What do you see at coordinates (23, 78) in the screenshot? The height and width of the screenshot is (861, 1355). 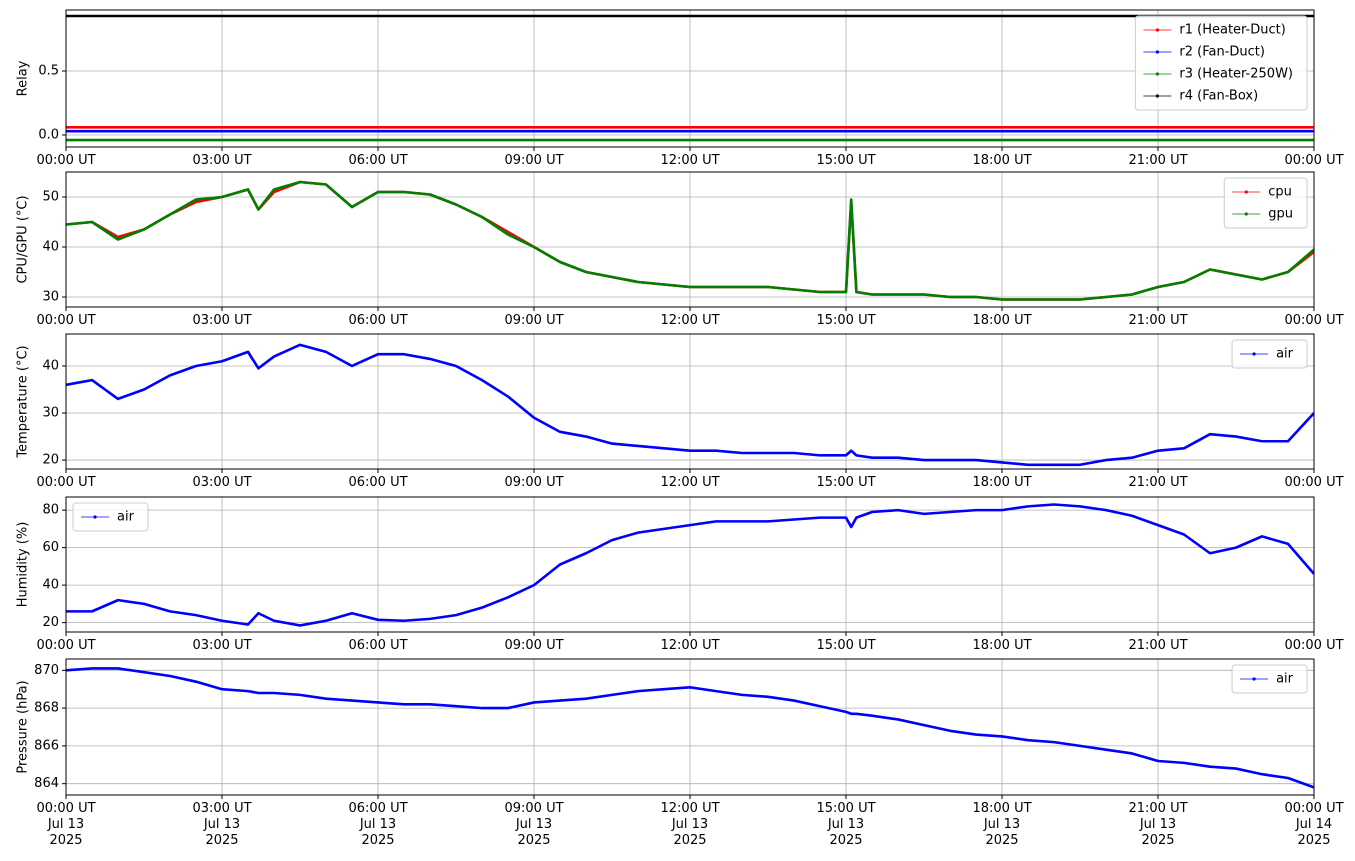 I see `y-axis-label: Relay` at bounding box center [23, 78].